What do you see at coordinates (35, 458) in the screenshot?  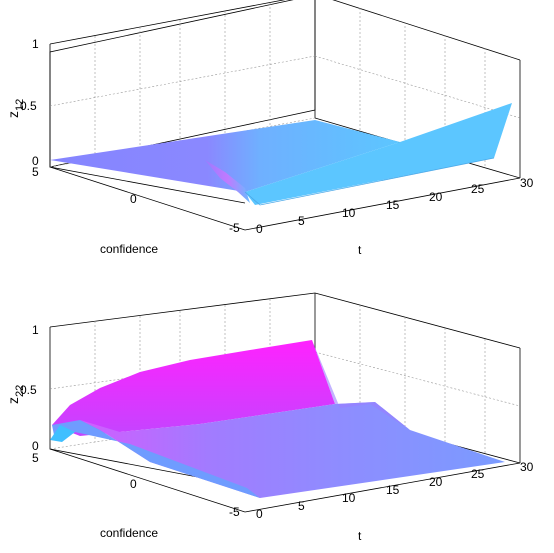 I see `y-tick-bottom-5: 5` at bounding box center [35, 458].